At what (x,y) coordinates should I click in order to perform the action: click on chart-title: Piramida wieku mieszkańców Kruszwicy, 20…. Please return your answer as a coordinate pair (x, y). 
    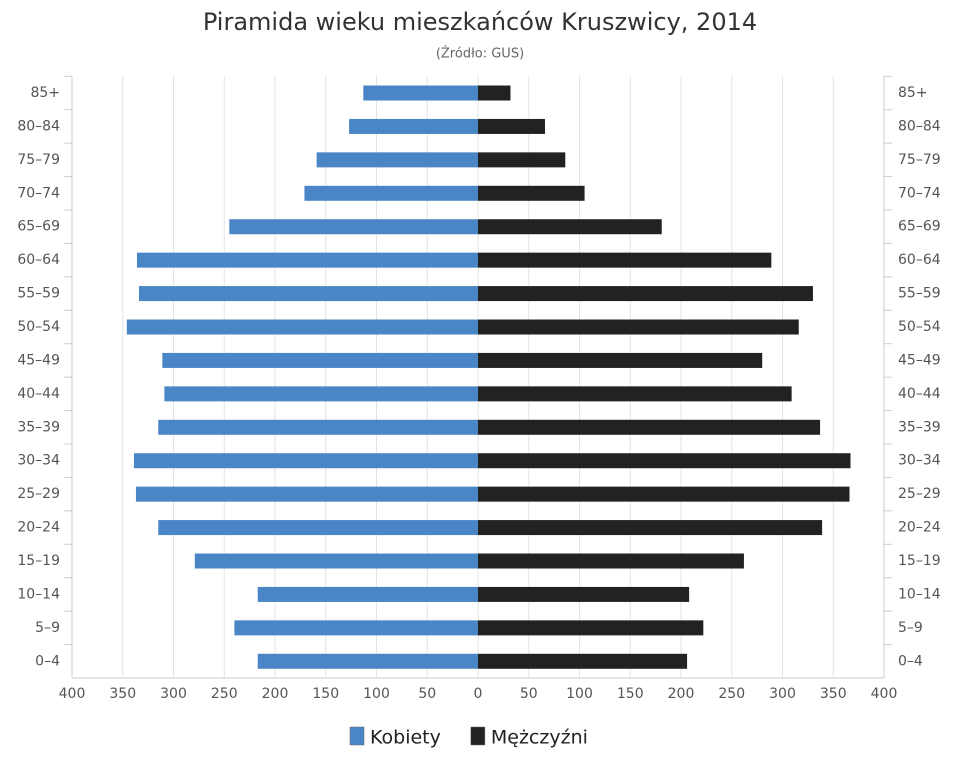
    Looking at the image, I should click on (480, 22).